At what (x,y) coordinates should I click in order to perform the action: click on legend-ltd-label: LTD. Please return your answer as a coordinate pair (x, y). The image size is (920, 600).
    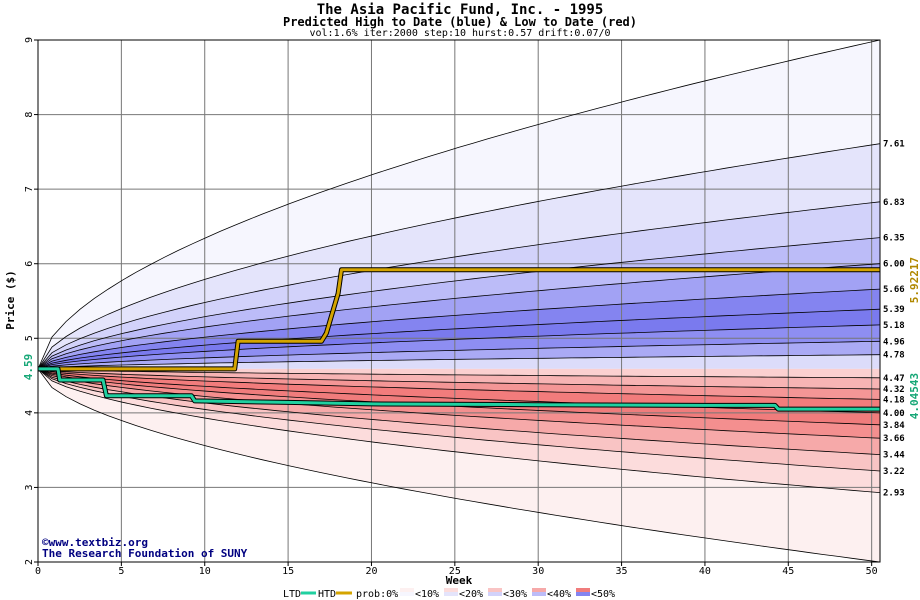
    Looking at the image, I should click on (292, 594).